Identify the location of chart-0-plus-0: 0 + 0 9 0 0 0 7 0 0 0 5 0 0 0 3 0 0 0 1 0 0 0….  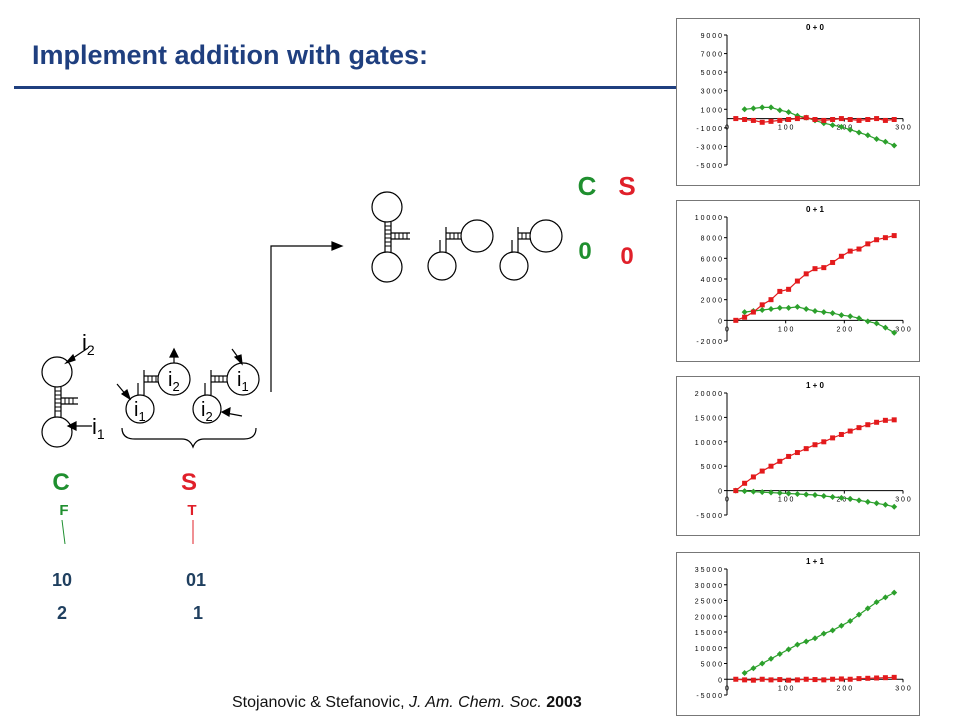
(803, 96).